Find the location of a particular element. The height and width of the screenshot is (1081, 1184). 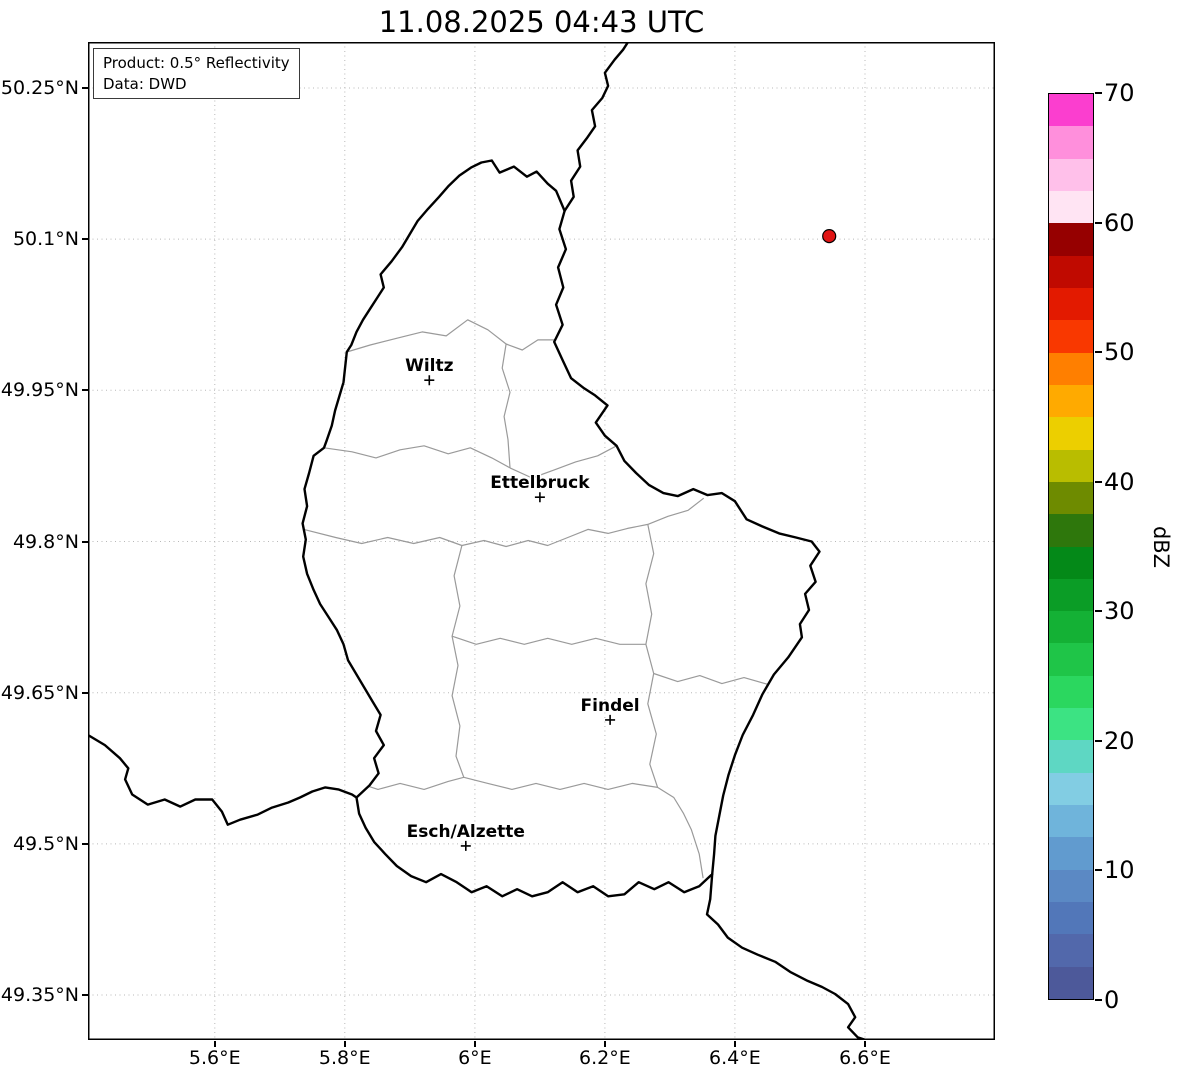

colorbar-tick-label: 40 is located at coordinates (1119, 481).